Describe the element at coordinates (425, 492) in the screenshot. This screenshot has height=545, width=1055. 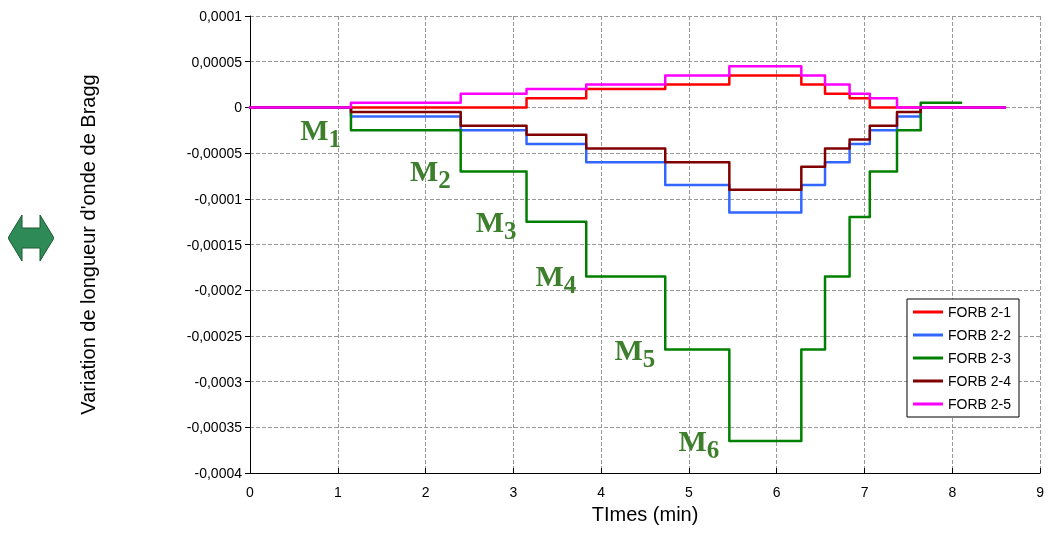
I see `x-tick-label: 2` at that location.